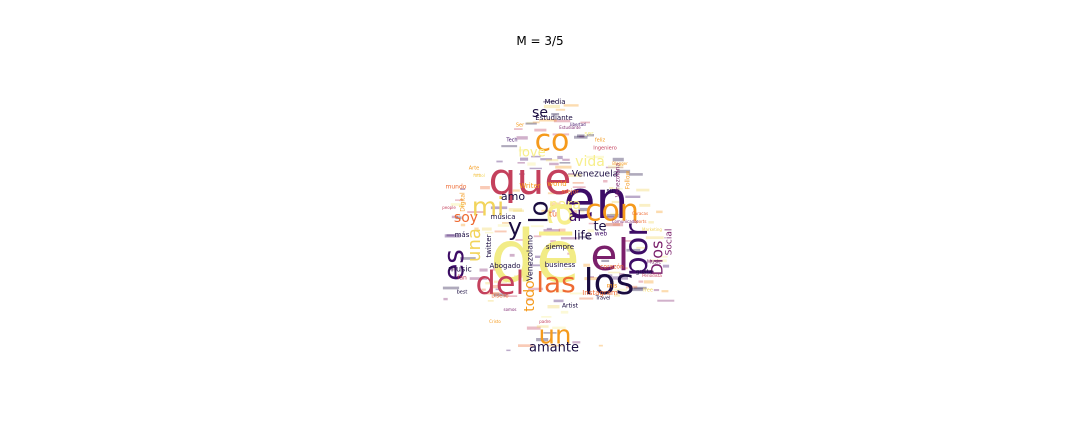 The height and width of the screenshot is (432, 1080). I want to click on cloud-word: siempre, so click(560, 247).